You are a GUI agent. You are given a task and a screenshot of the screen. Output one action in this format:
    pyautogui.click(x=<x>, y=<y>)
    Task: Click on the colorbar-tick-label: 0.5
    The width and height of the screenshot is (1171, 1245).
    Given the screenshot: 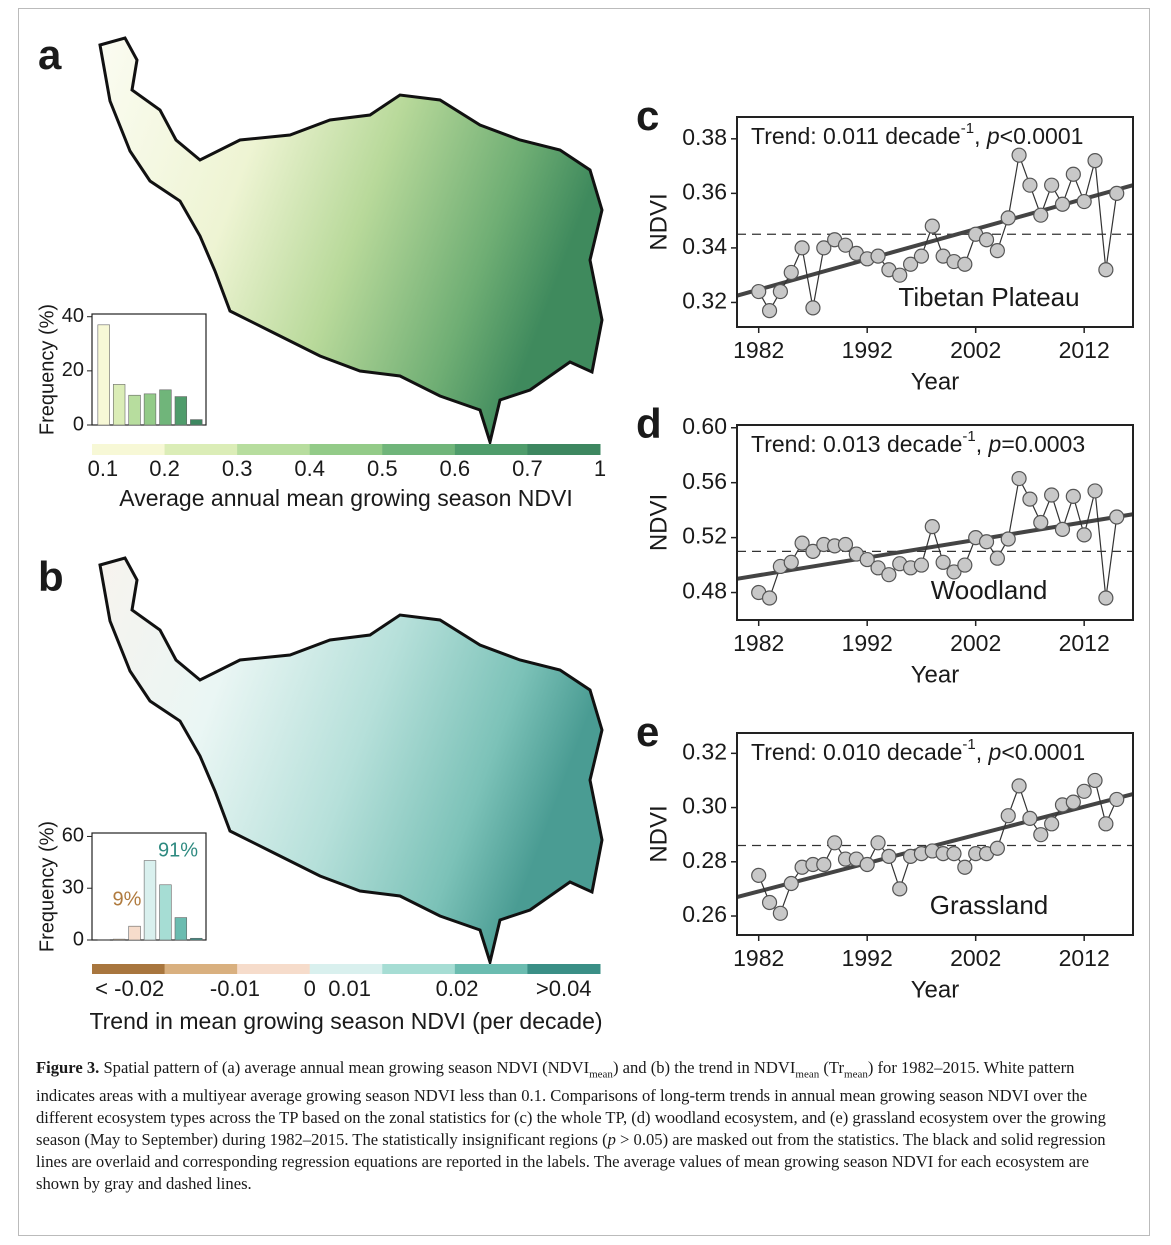 What is the action you would take?
    pyautogui.click(x=382, y=468)
    